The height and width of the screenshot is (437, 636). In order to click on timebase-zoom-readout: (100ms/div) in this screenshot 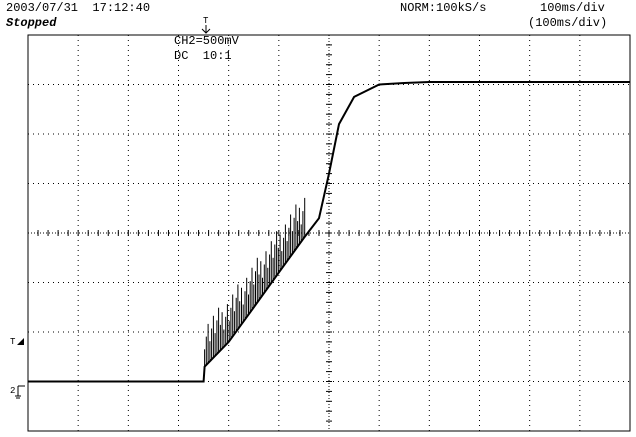, I will do `click(568, 23)`.